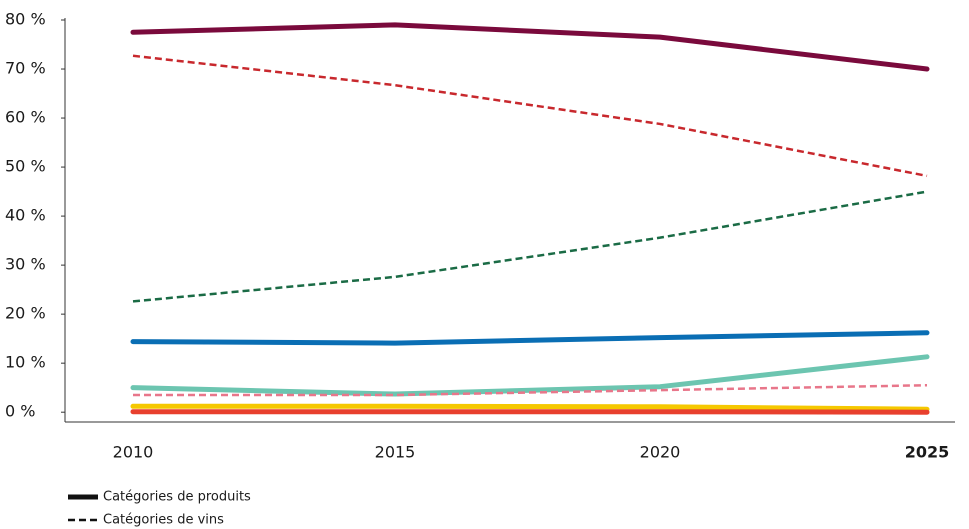 This screenshot has height=529, width=969. Describe the element at coordinates (133, 452) in the screenshot. I see `x-tick-label: 2010` at that location.